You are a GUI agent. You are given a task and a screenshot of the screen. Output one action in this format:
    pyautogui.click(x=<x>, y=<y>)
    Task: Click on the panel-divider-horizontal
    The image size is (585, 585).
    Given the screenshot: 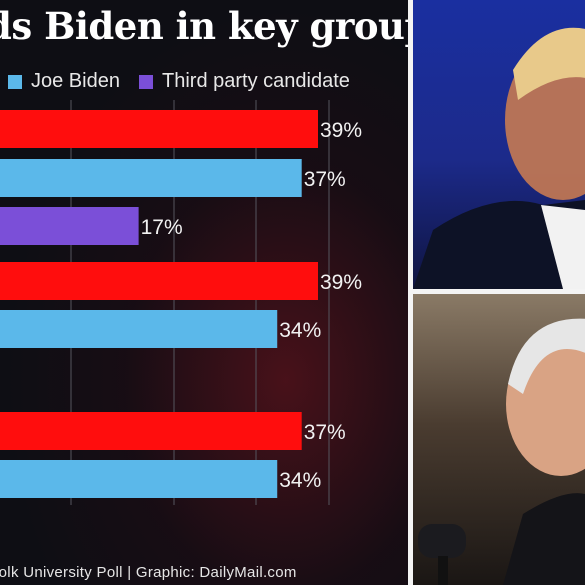 What is the action you would take?
    pyautogui.click(x=496, y=291)
    